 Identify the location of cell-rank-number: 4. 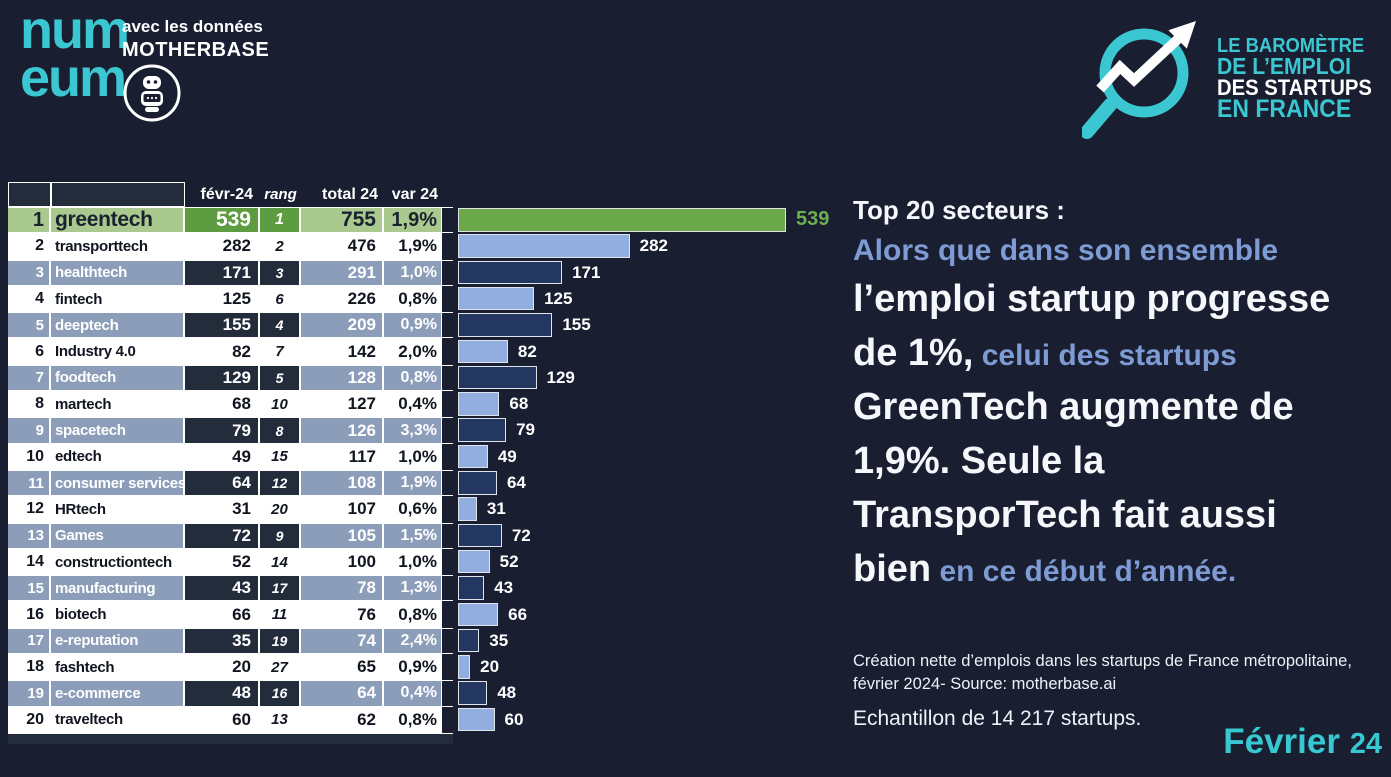
(29, 299).